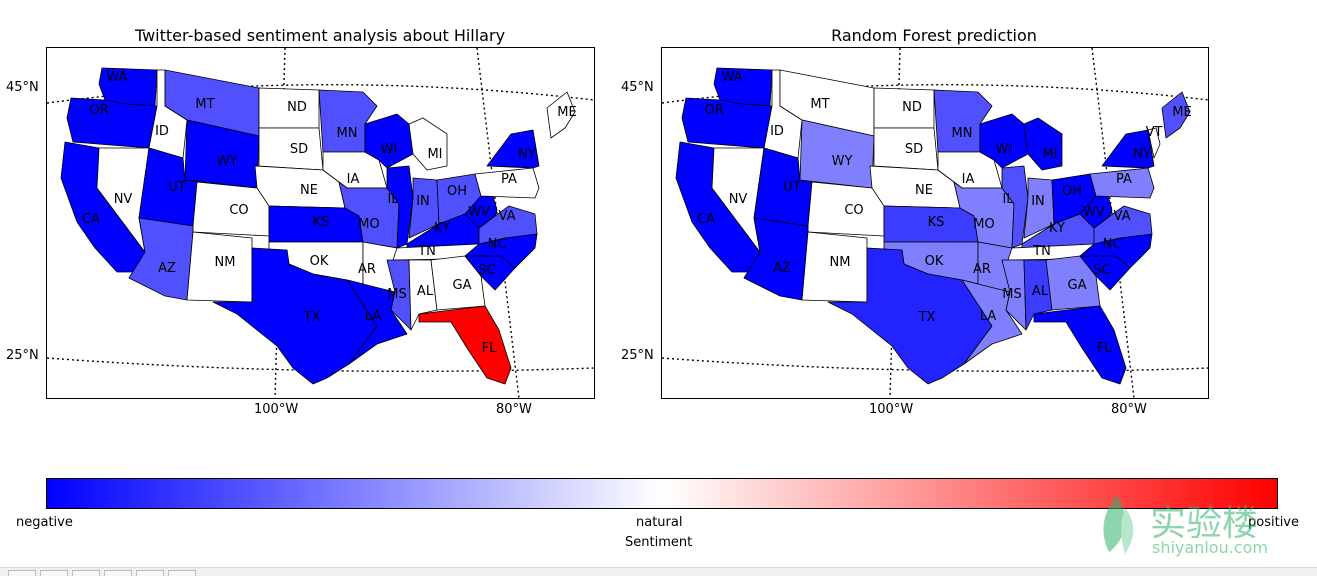 This screenshot has width=1317, height=576. What do you see at coordinates (659, 542) in the screenshot?
I see `colorbar-label: Sentiment` at bounding box center [659, 542].